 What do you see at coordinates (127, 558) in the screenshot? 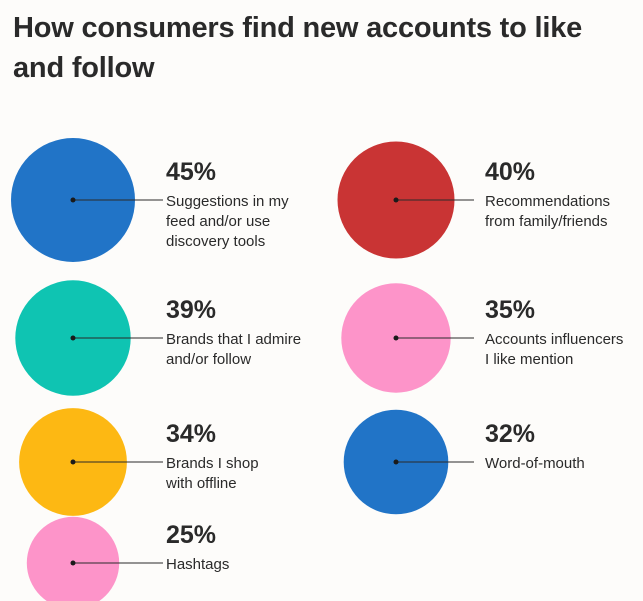
I see `bubble-item: 25% Hashtags` at bounding box center [127, 558].